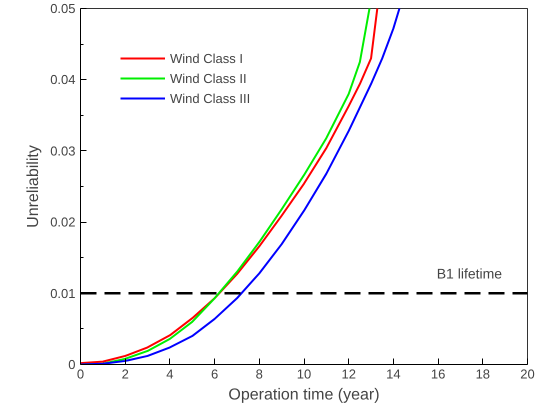 The height and width of the screenshot is (419, 539). I want to click on x-axis-title: Operation time (year), so click(304, 395).